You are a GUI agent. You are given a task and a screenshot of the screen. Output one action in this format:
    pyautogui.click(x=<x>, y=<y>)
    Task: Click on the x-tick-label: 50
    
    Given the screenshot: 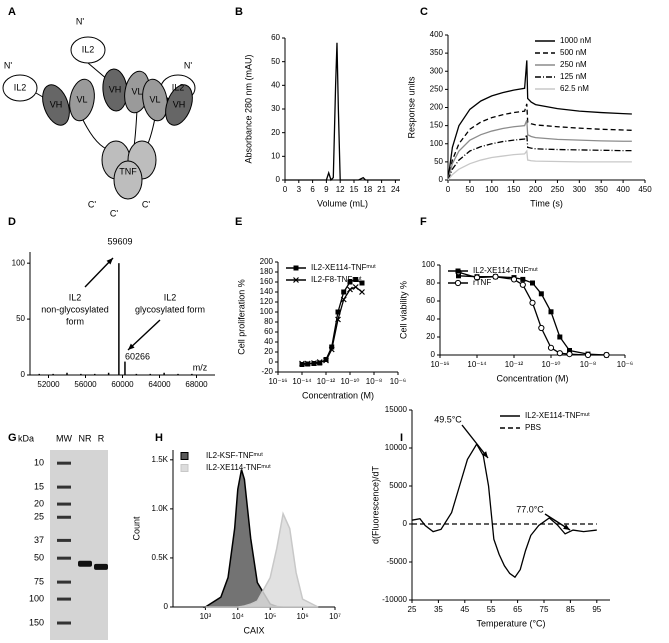 What is the action you would take?
    pyautogui.click(x=469, y=189)
    